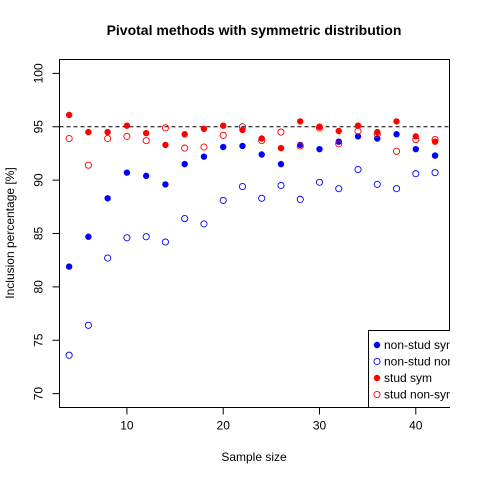 This screenshot has height=480, width=480. Describe the element at coordinates (432, 362) in the screenshot. I see `legend-label: non-stud non-sym` at that location.